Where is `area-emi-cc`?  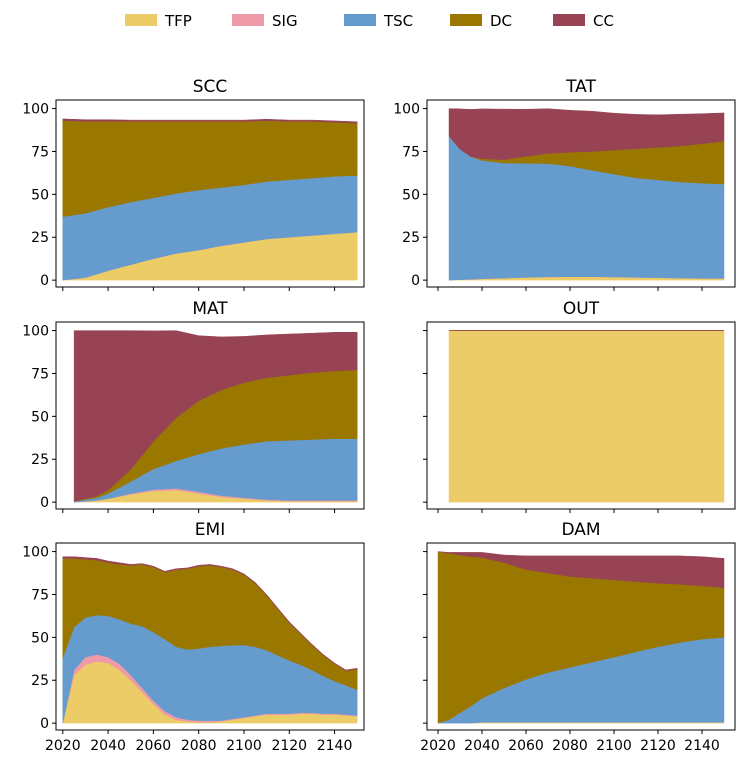 area-emi-cc is located at coordinates (210, 614).